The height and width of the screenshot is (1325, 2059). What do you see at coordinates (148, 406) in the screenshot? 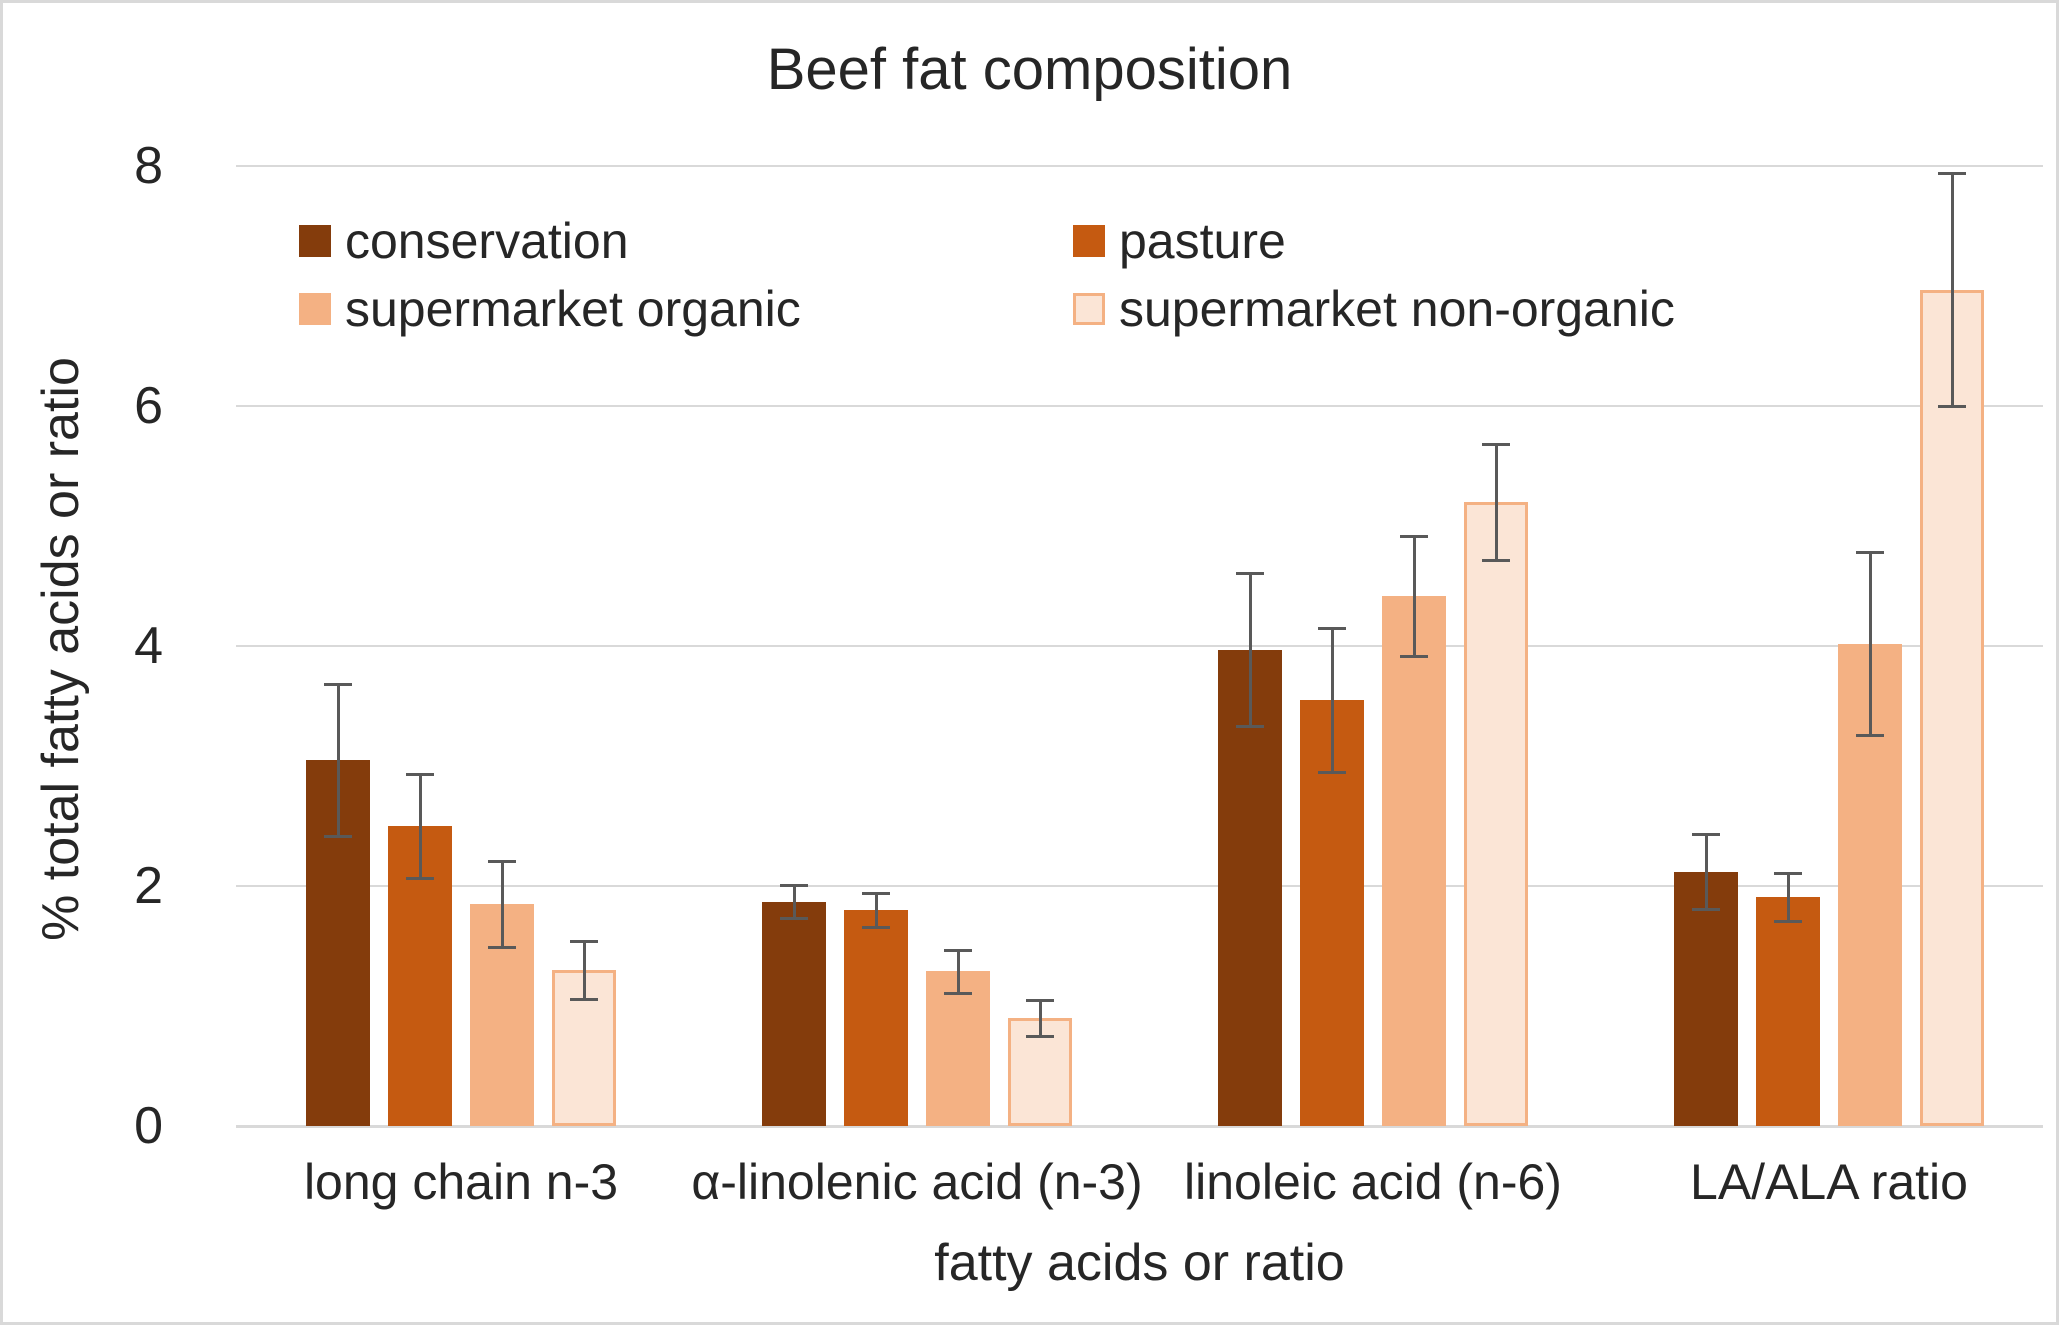
I see `y-tick-label: 6` at bounding box center [148, 406].